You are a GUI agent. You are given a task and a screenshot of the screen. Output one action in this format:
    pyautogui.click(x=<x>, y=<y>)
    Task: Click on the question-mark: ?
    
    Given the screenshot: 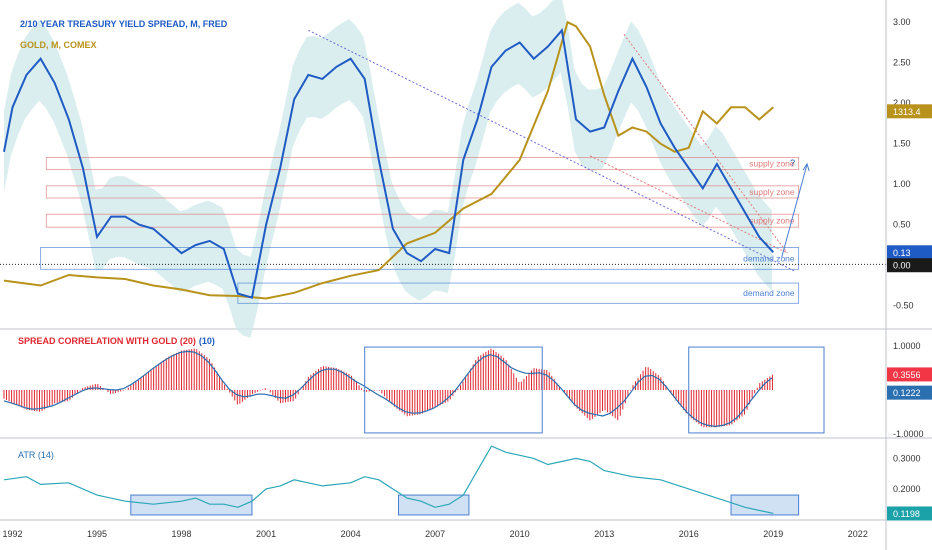 What is the action you would take?
    pyautogui.click(x=792, y=163)
    